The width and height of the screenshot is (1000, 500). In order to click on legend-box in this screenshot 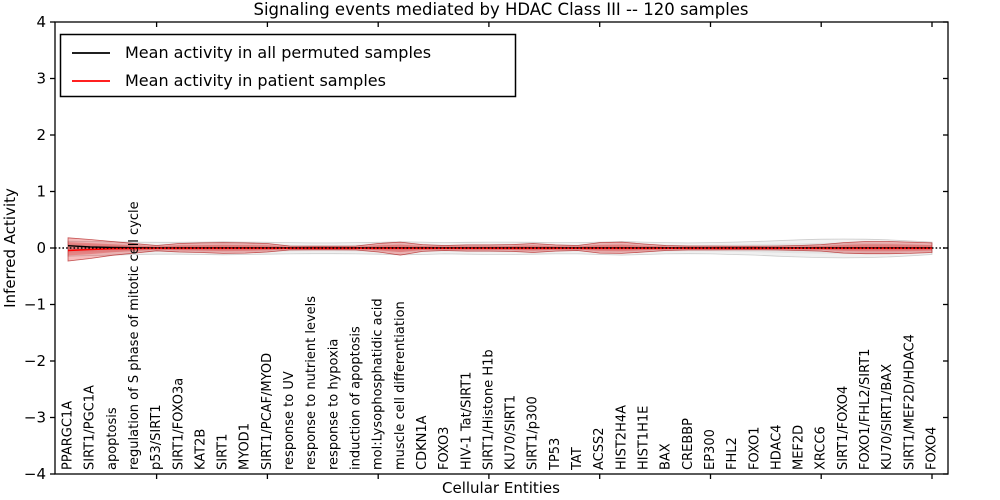, I will do `click(288, 65)`.